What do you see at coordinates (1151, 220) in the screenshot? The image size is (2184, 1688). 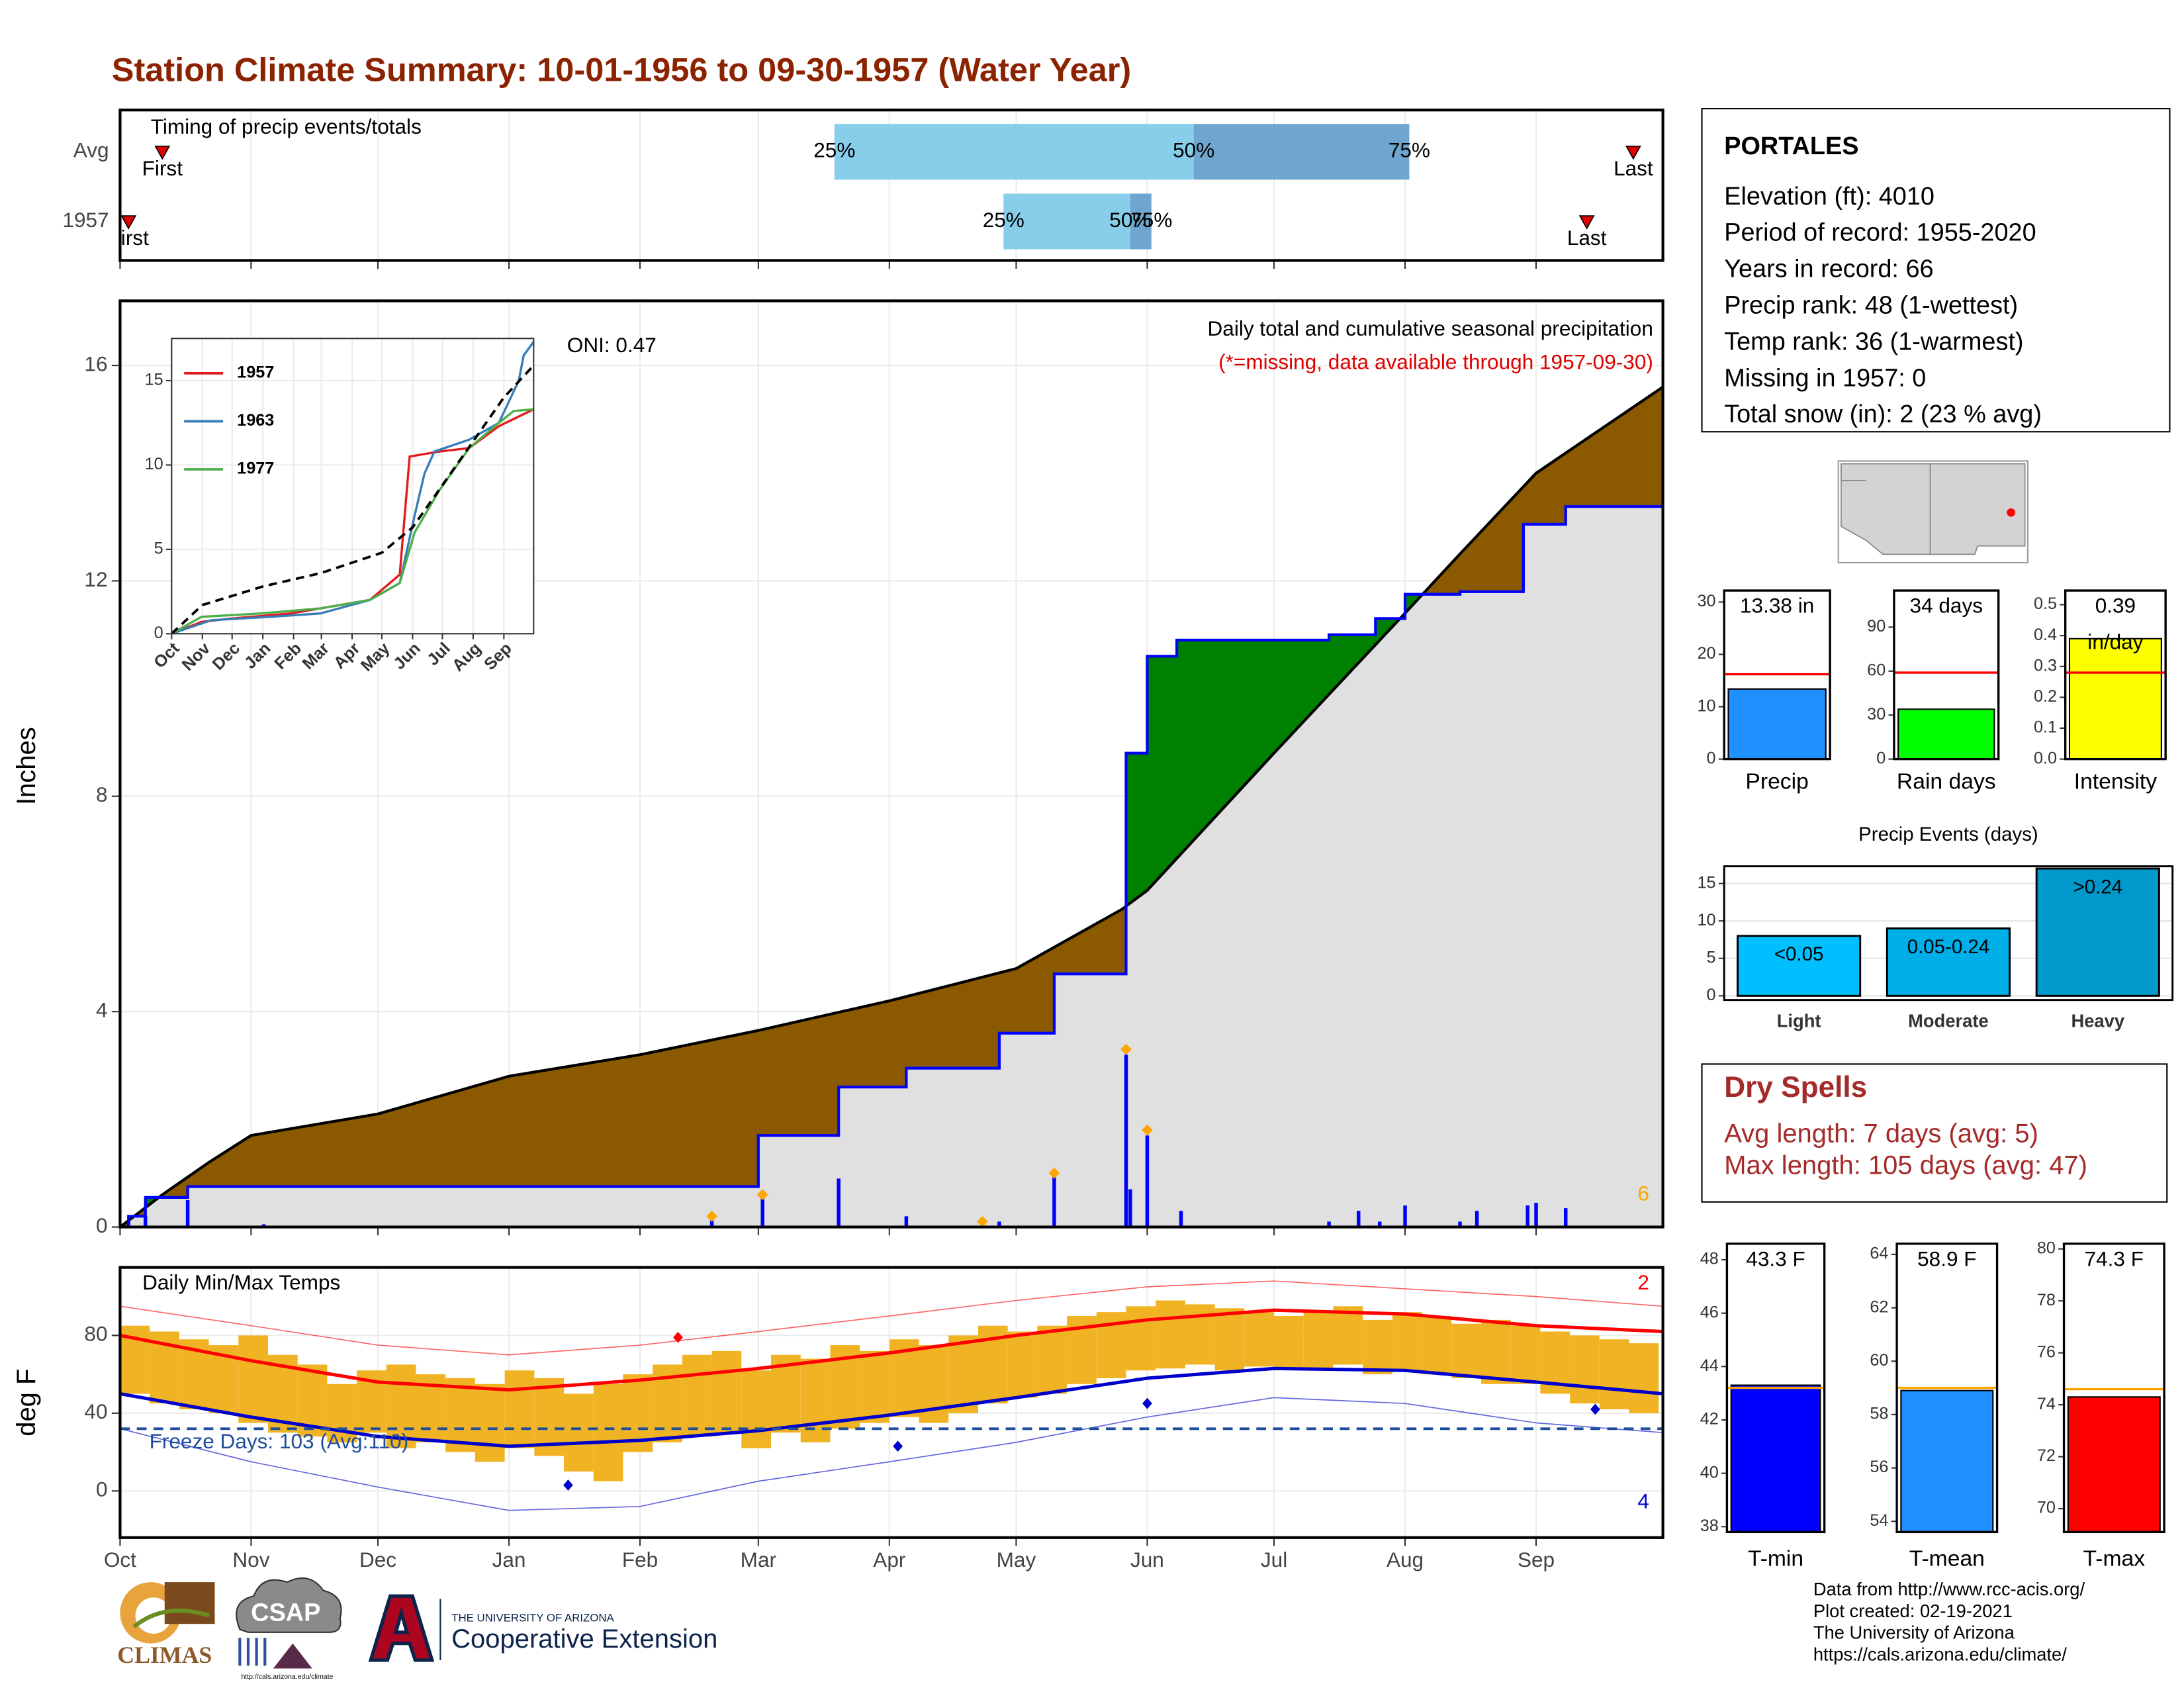 I see `quantile-label: 75%` at bounding box center [1151, 220].